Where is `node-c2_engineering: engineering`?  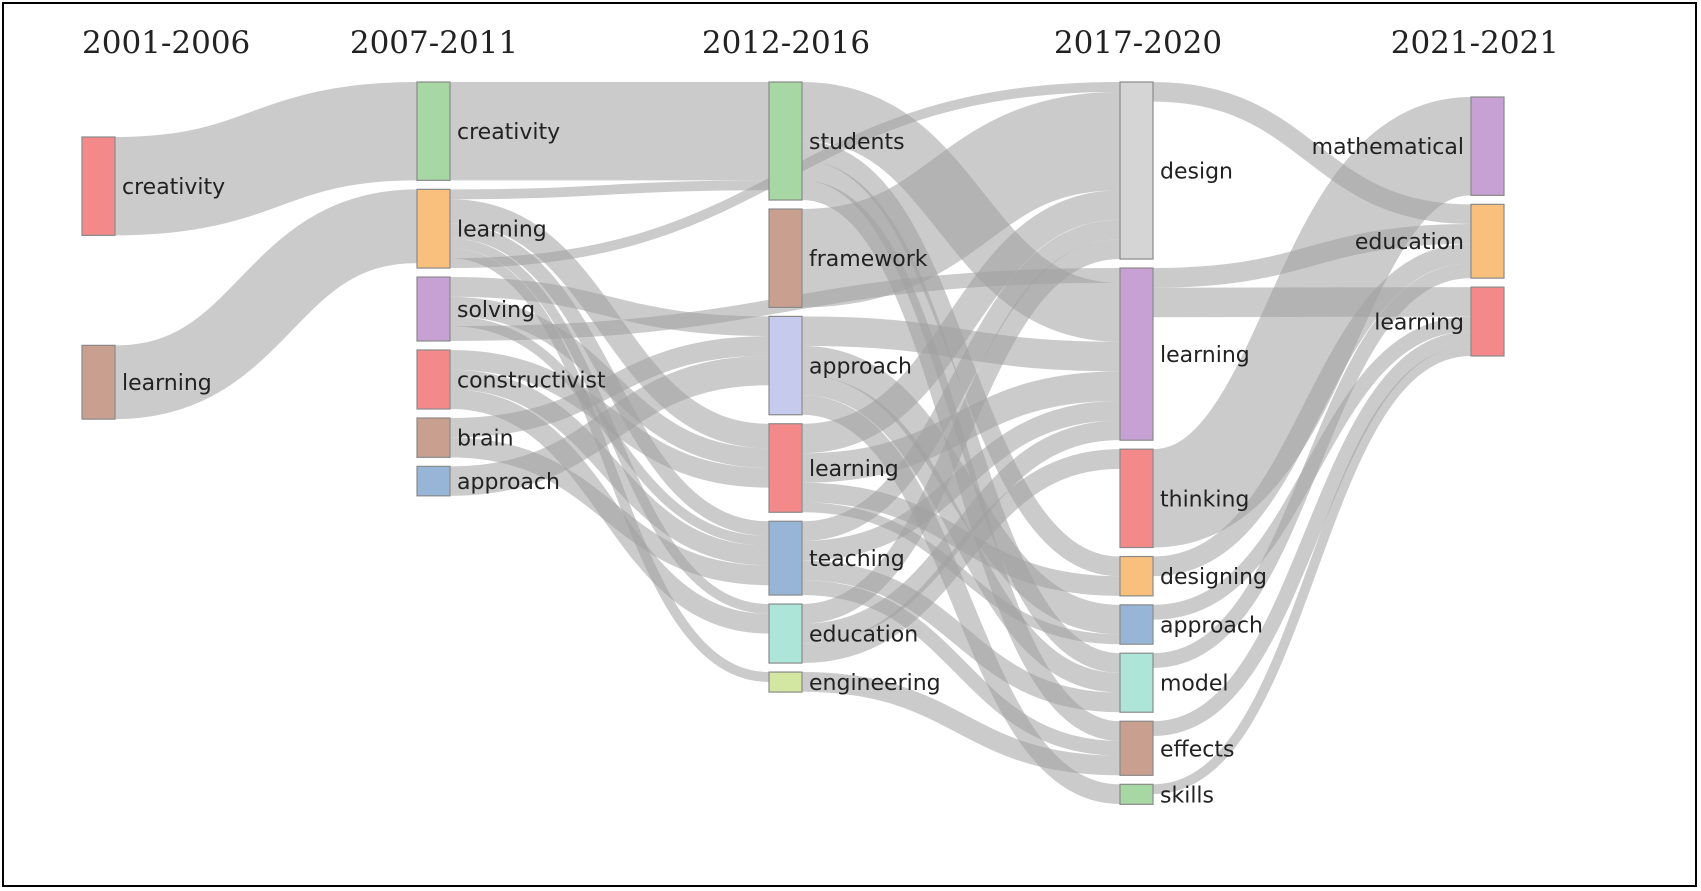 node-c2_engineering: engineering is located at coordinates (854, 683).